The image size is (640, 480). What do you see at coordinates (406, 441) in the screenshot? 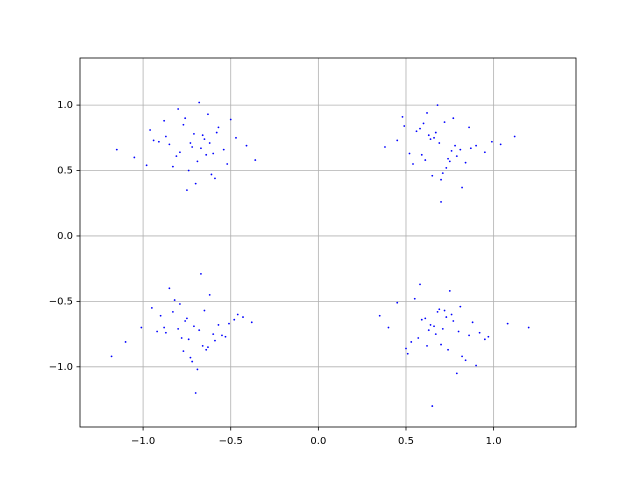
I see `x-tick-label: 0.5` at bounding box center [406, 441].